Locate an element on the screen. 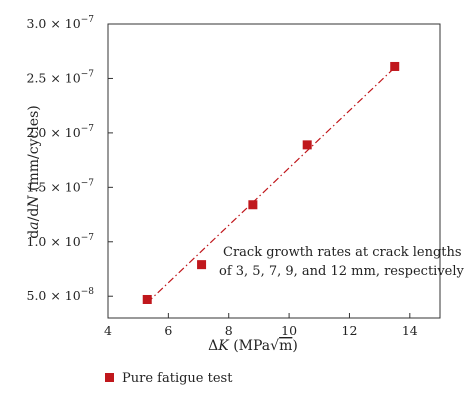  y-tick-label: 3.0 × 10−7 is located at coordinates (61, 23).